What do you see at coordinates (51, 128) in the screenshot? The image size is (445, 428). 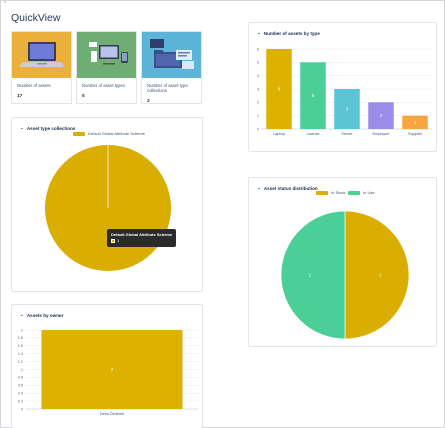 I see `card-title: Asset type collections` at bounding box center [51, 128].